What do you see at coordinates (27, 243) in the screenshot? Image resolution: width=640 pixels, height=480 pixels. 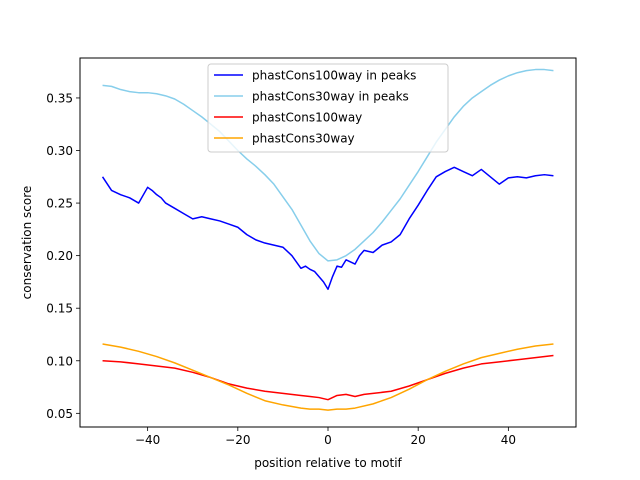 I see `y-axis-title: conservation score` at bounding box center [27, 243].